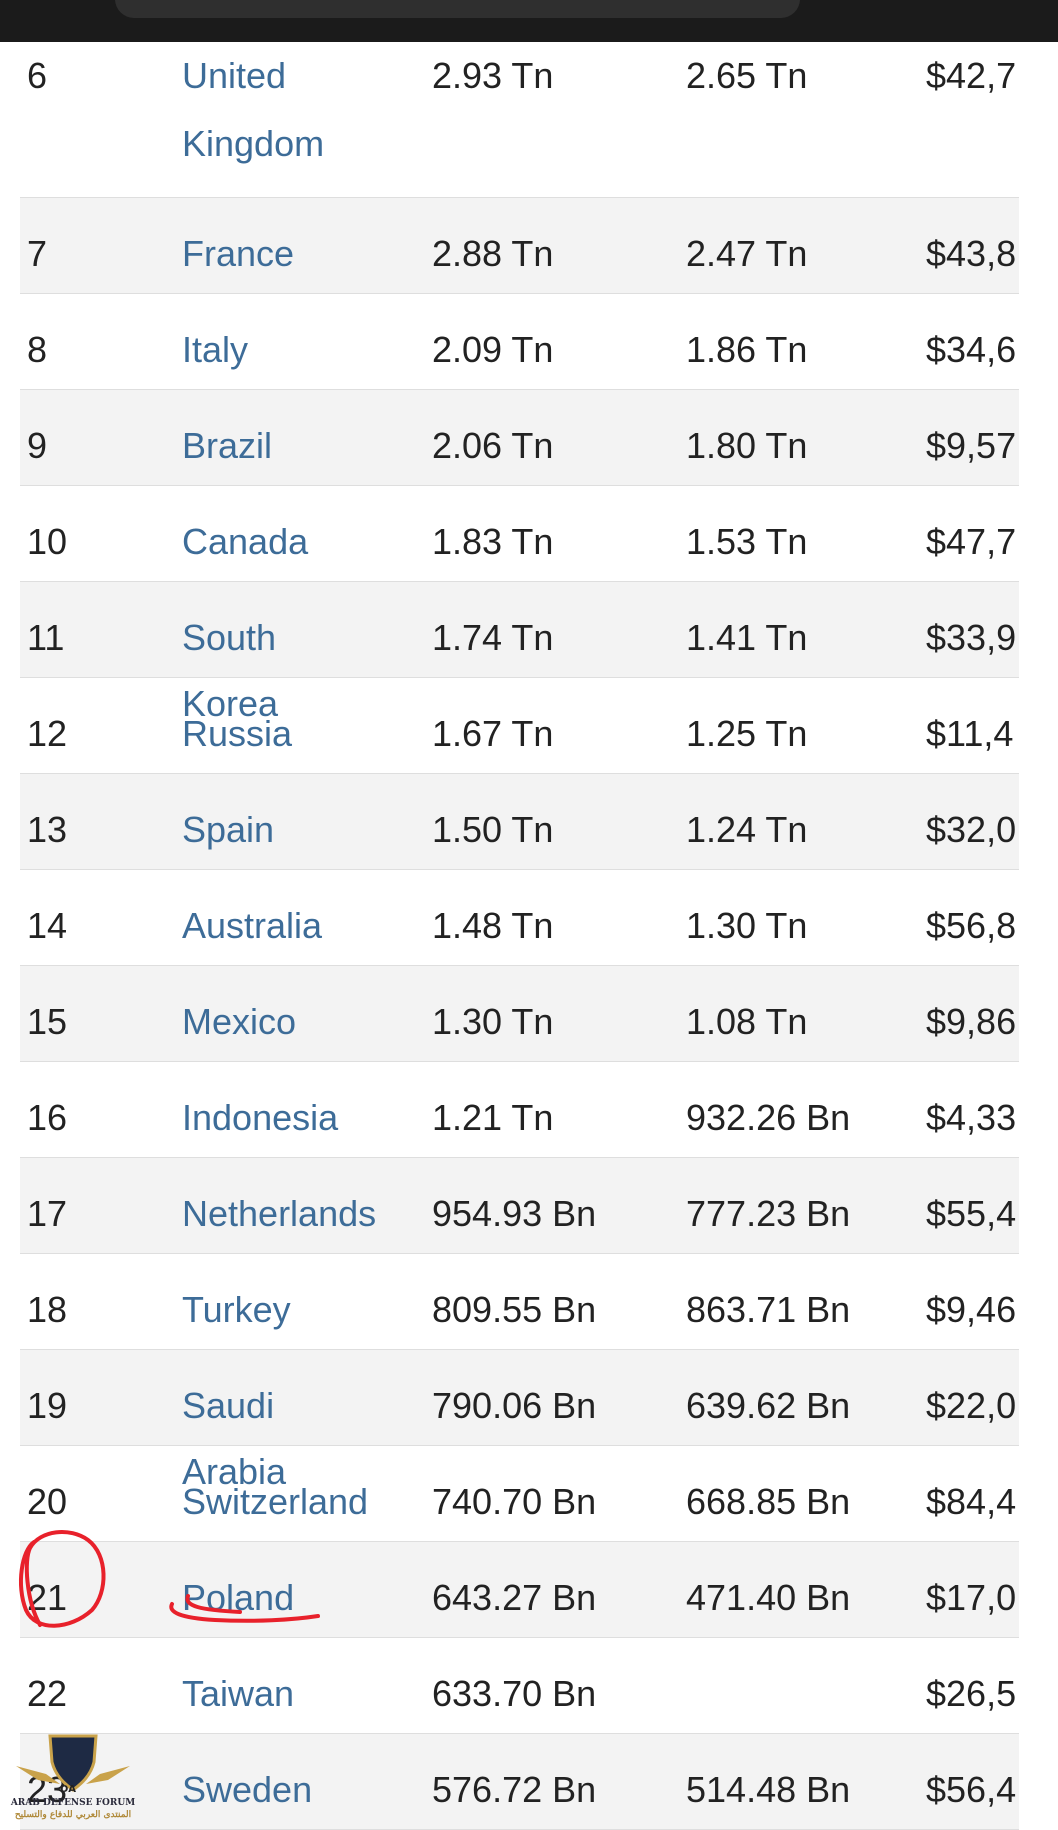  I want to click on gdp-cell: 777.23 Bn, so click(768, 1213).